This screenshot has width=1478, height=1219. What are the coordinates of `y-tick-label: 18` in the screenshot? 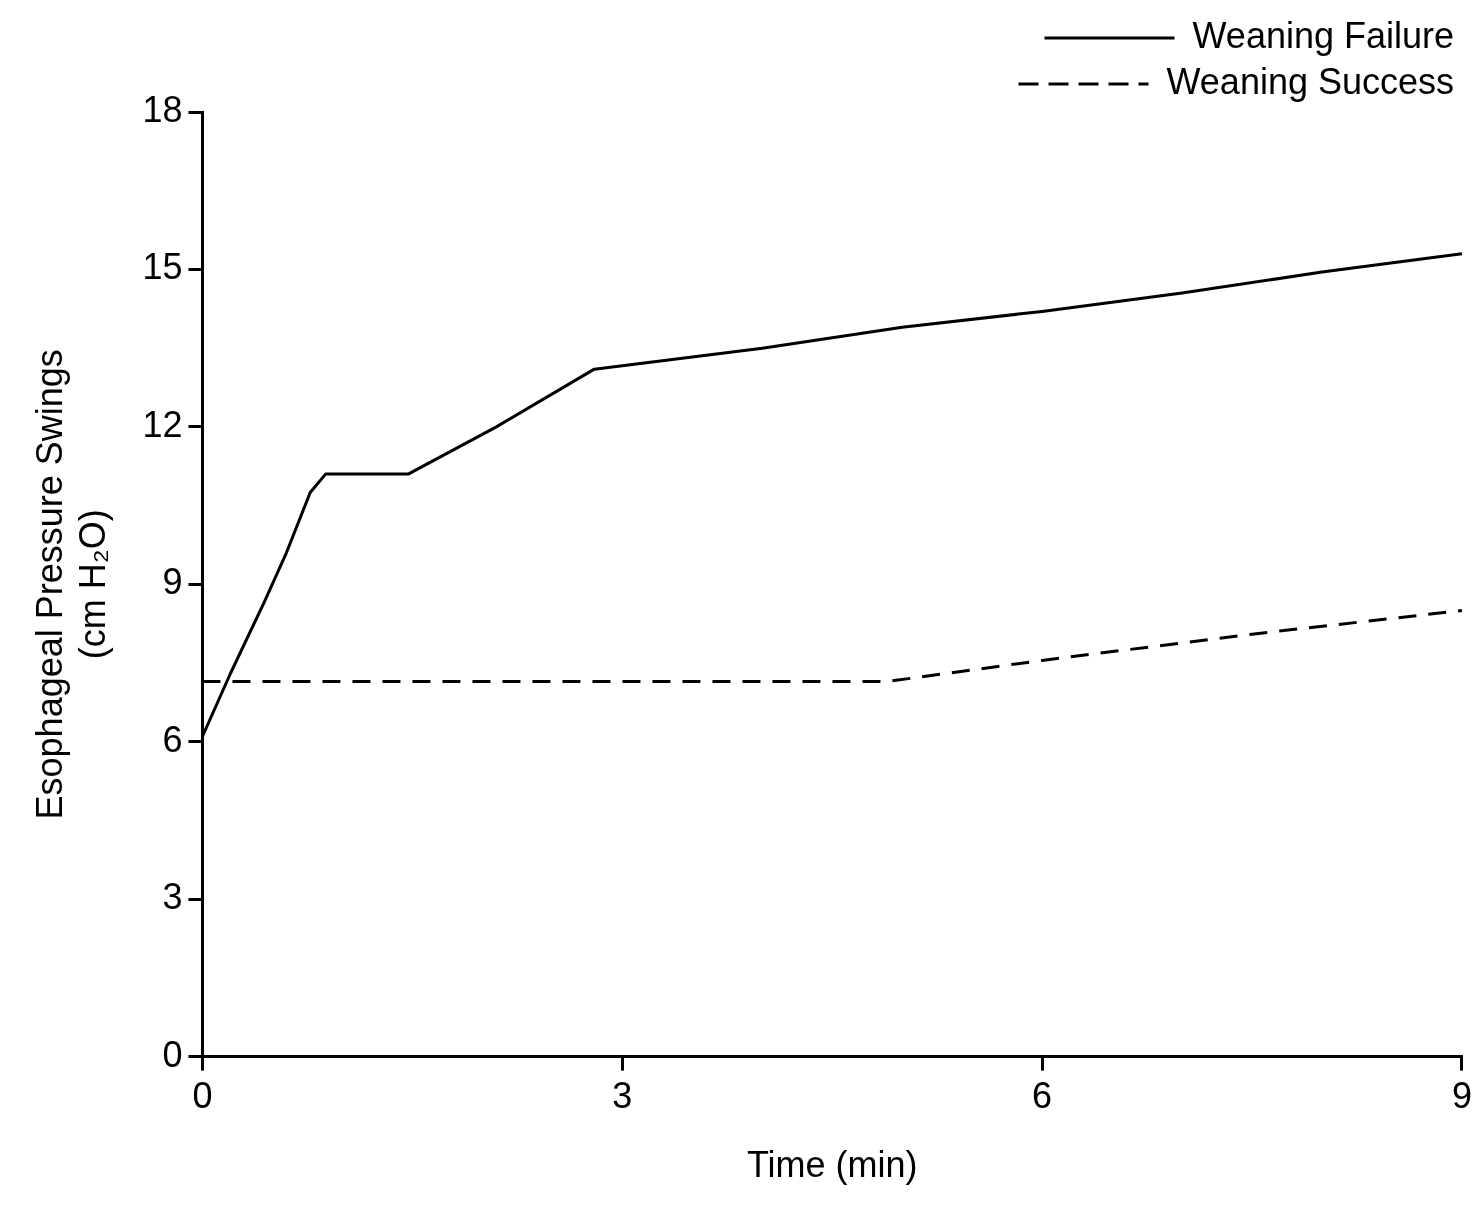 It's located at (162, 109).